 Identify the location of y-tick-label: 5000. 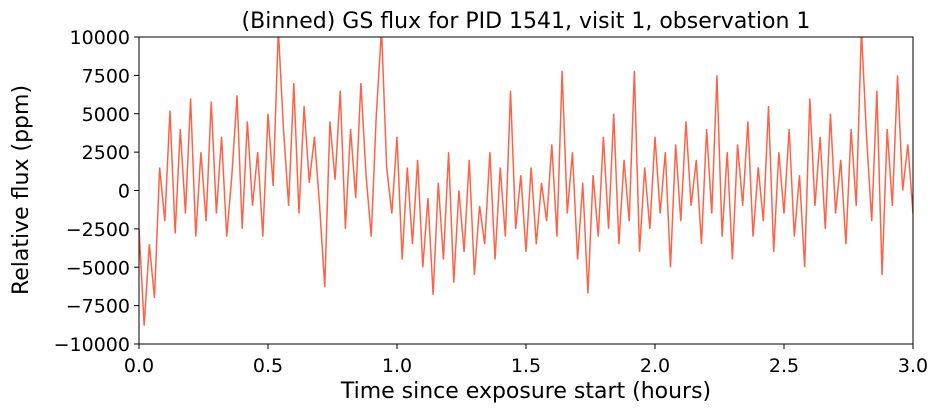
(106, 115).